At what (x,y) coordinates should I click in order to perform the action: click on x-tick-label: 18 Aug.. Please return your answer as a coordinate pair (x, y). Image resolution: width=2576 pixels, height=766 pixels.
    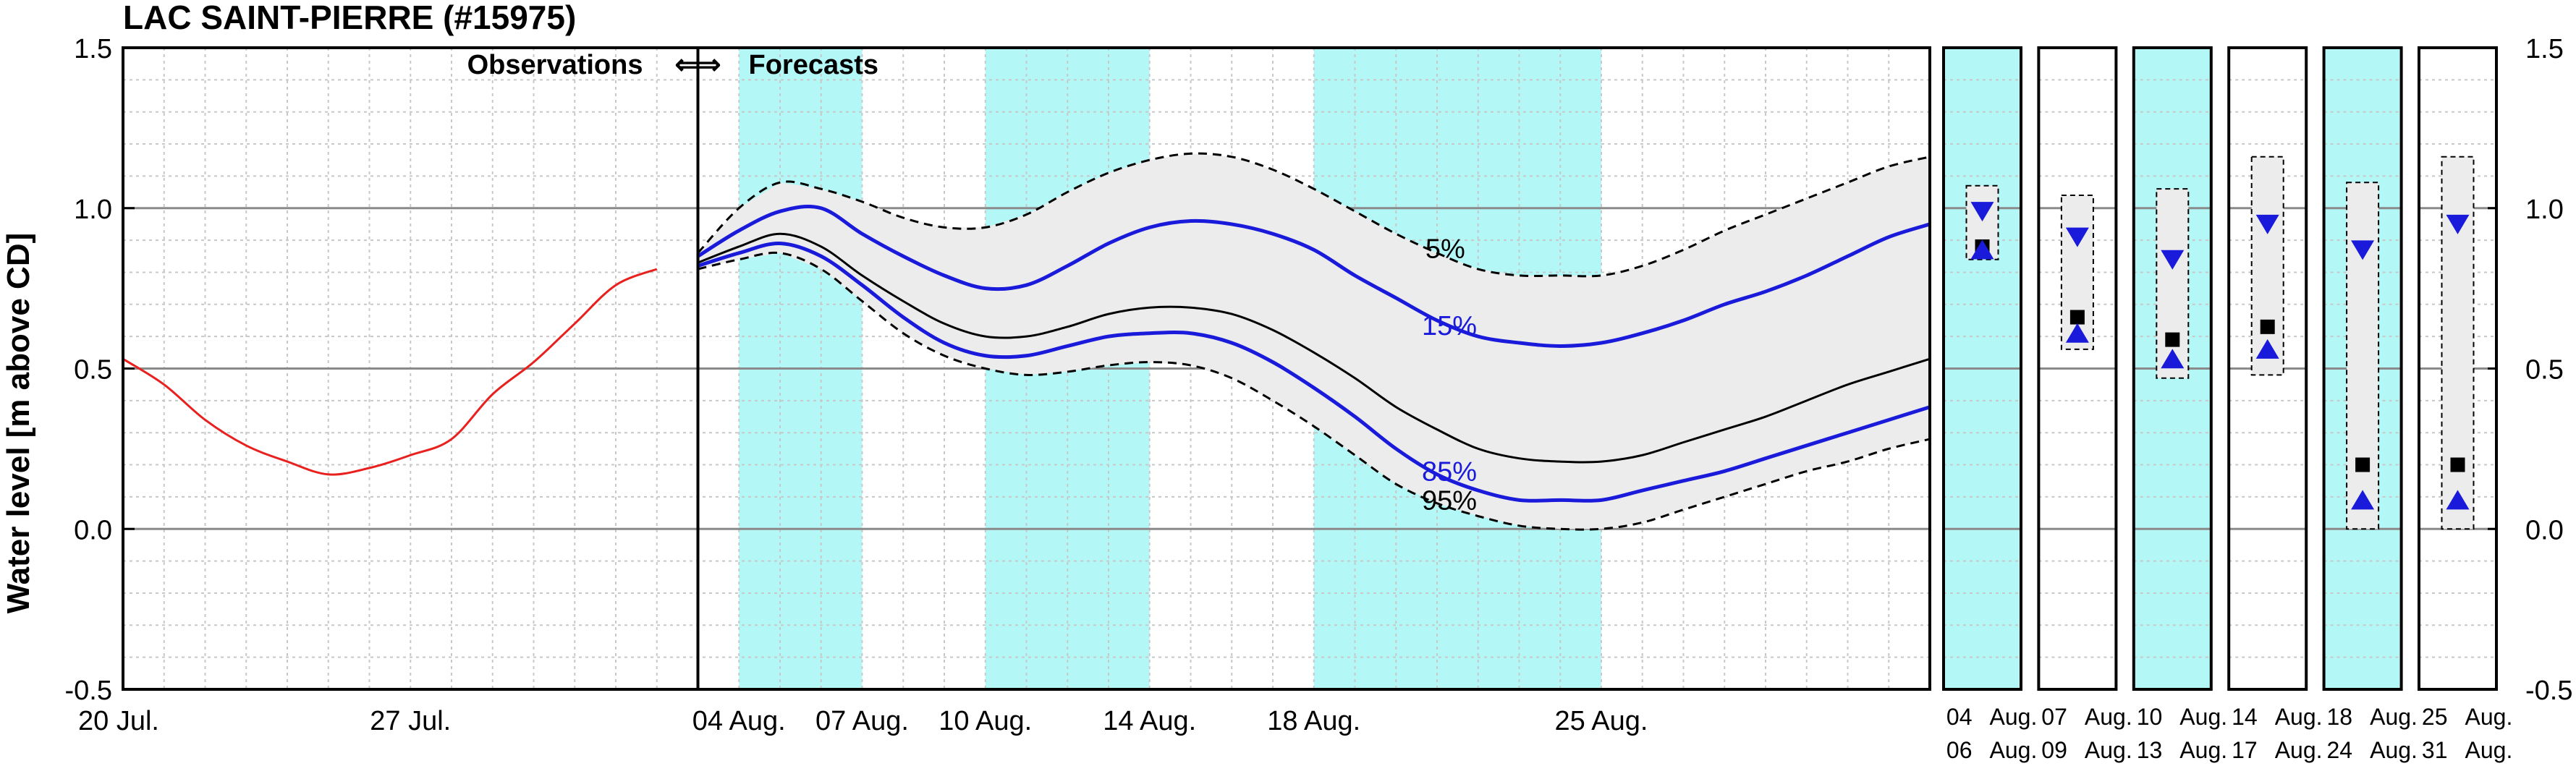
    Looking at the image, I should click on (1313, 721).